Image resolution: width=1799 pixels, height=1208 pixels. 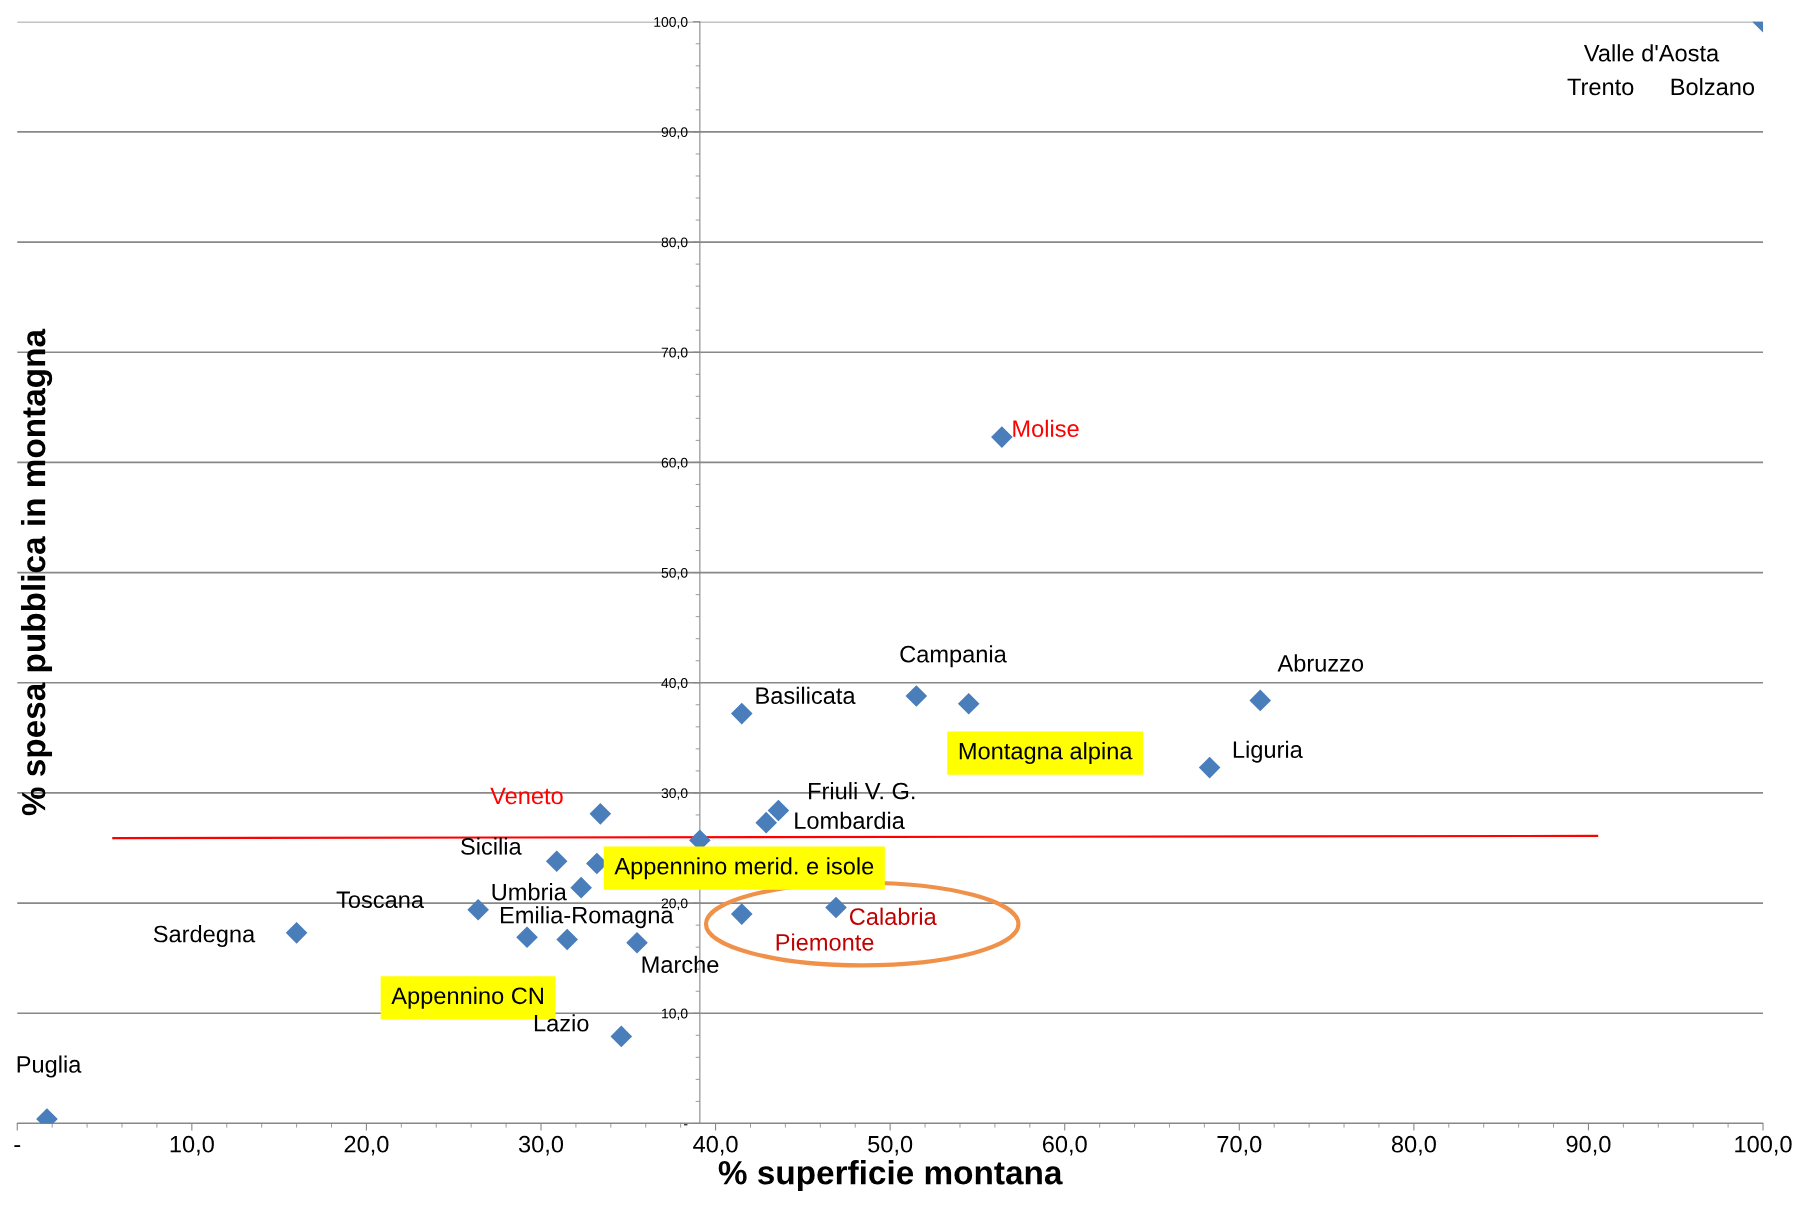 I want to click on annotation: Marche, so click(x=680, y=964).